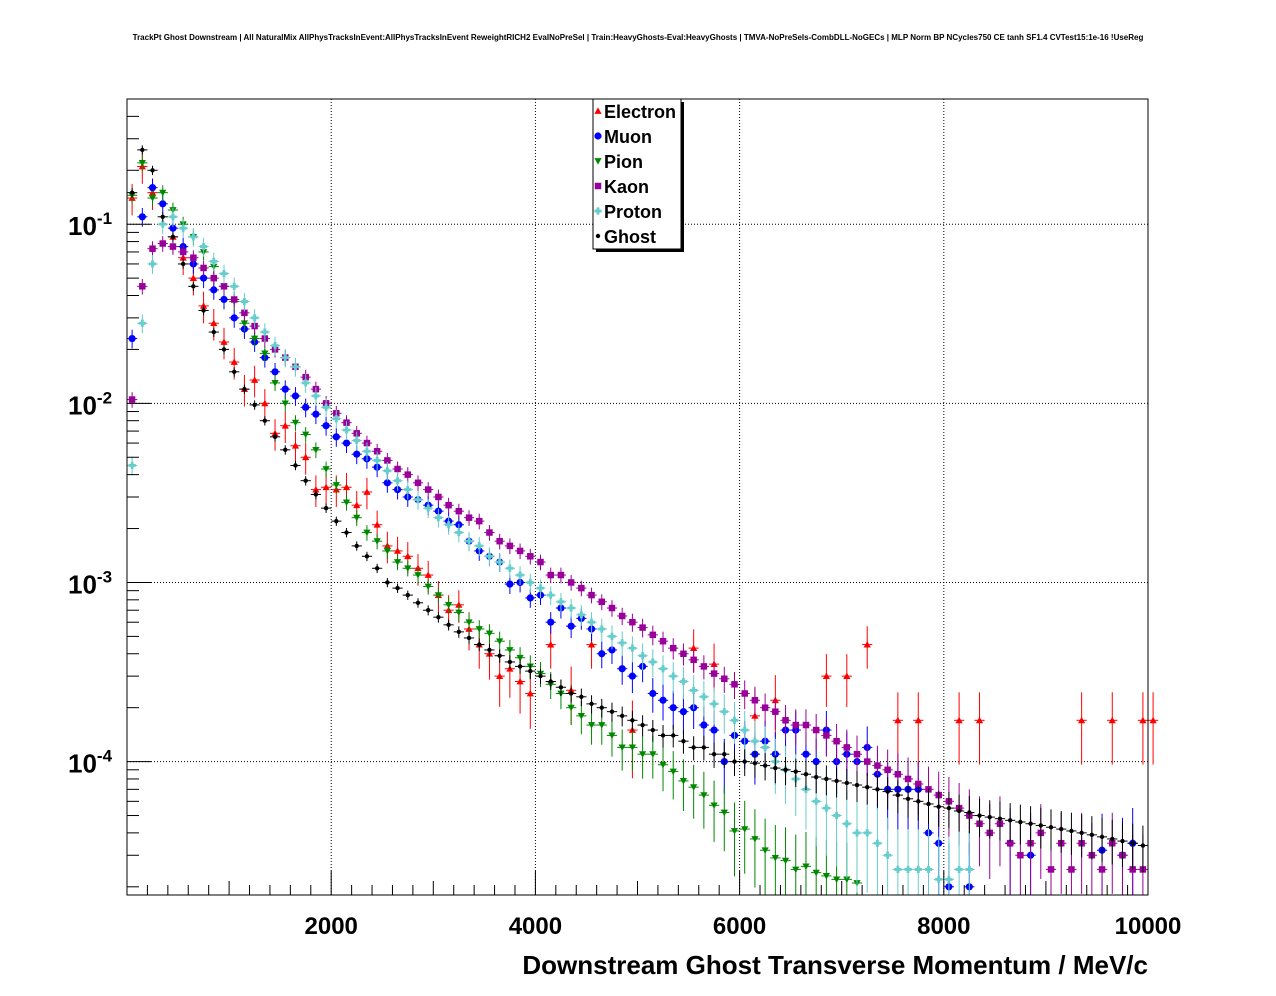 The height and width of the screenshot is (996, 1276). Describe the element at coordinates (626, 187) in the screenshot. I see `legend-label-kaon: Kaon` at that location.